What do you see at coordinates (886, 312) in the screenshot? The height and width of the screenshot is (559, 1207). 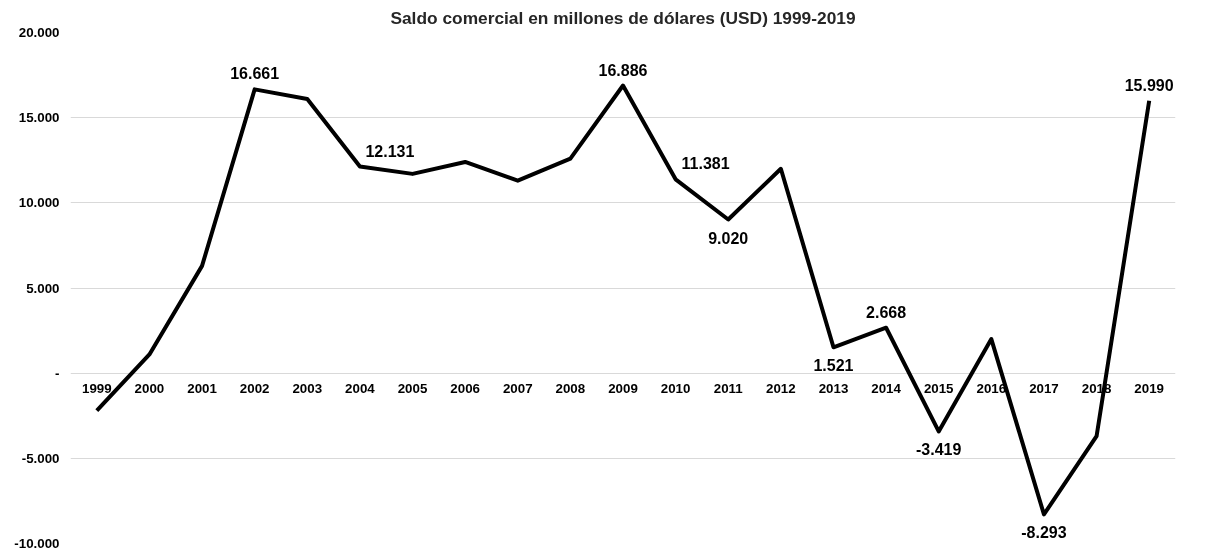 I see `data-label: 2.668` at bounding box center [886, 312].